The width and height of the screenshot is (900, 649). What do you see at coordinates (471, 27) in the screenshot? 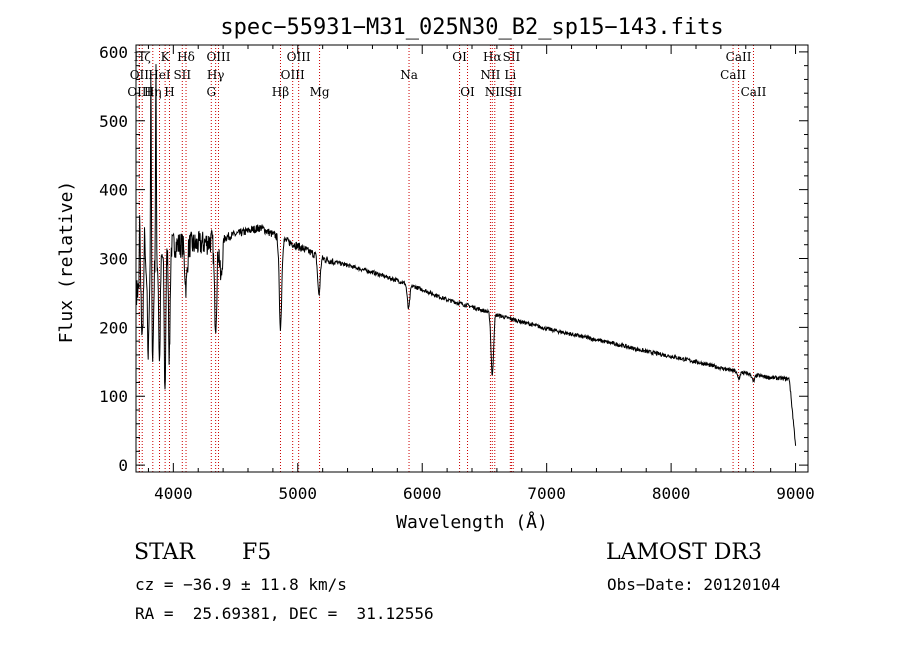
I see `chart-title: spec−55931−M31_025N30_B2_sp15−143.fits` at bounding box center [471, 27].